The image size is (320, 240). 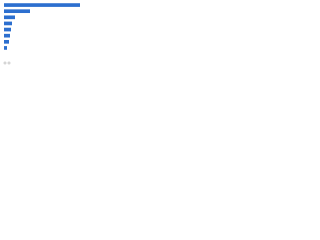 What do you see at coordinates (50, 35) in the screenshot?
I see `chart` at bounding box center [50, 35].